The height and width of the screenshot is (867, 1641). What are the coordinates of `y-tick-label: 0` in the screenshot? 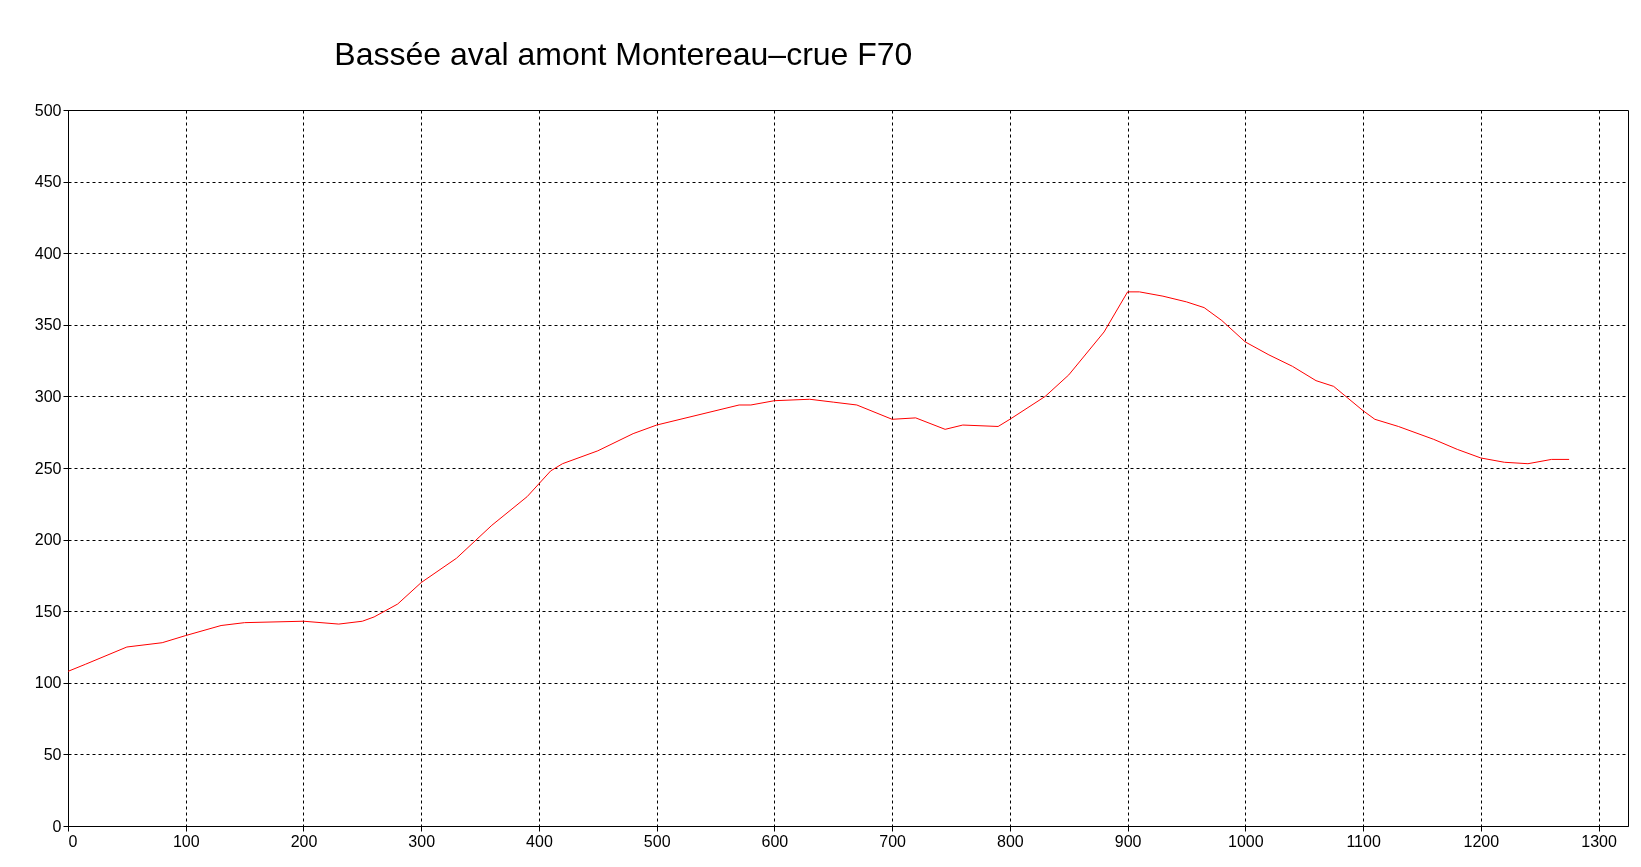 It's located at (57, 826).